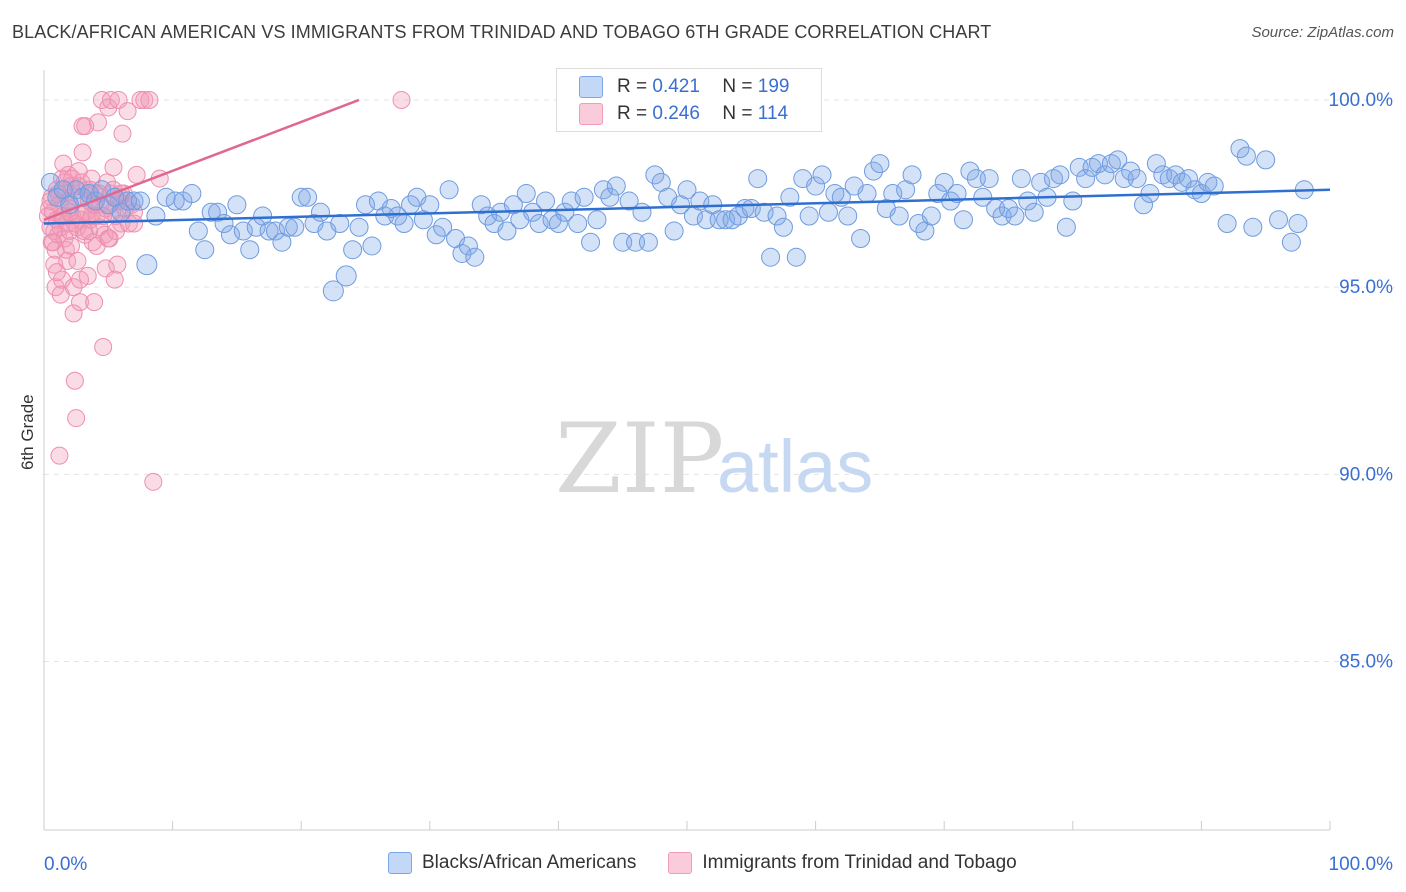  What do you see at coordinates (1322, 32) in the screenshot?
I see `source-label: Source: ZipAtlas.com` at bounding box center [1322, 32].